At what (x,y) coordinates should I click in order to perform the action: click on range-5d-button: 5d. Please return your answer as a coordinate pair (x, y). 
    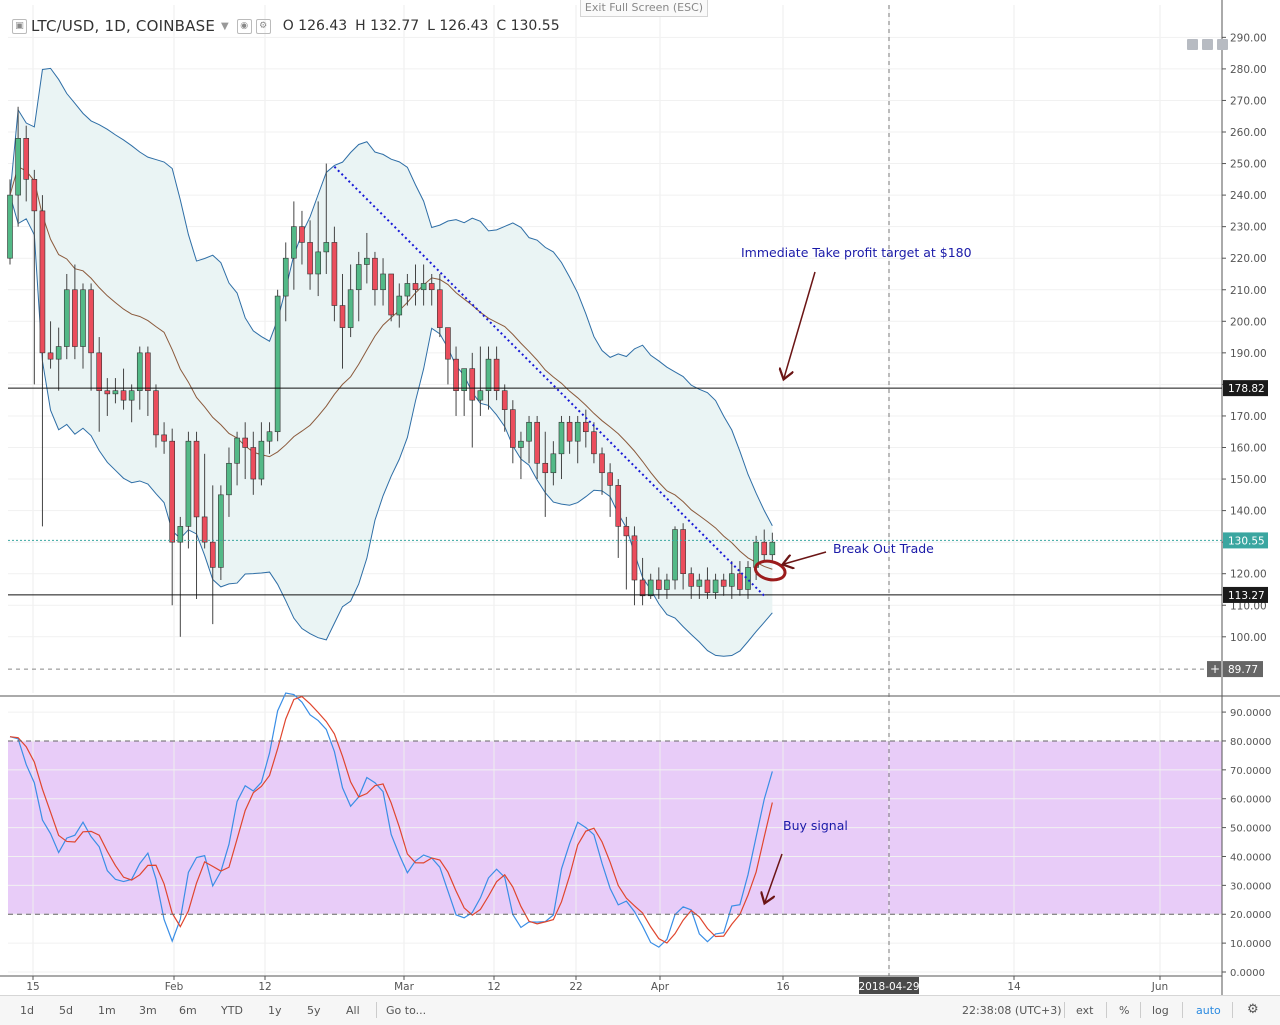
    Looking at the image, I should click on (66, 1010).